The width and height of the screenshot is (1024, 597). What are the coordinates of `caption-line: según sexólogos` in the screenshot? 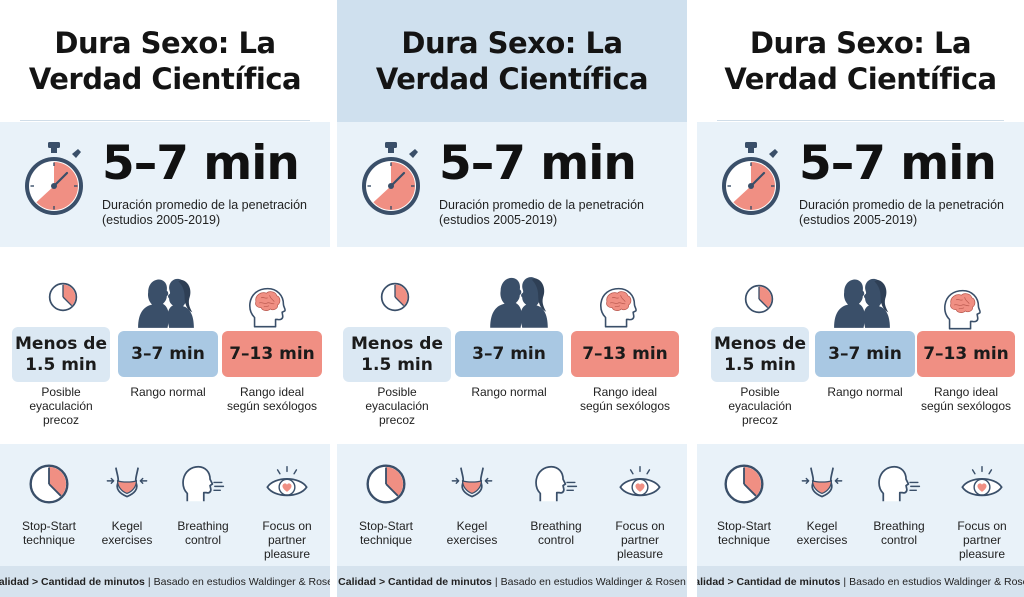 It's located at (272, 406).